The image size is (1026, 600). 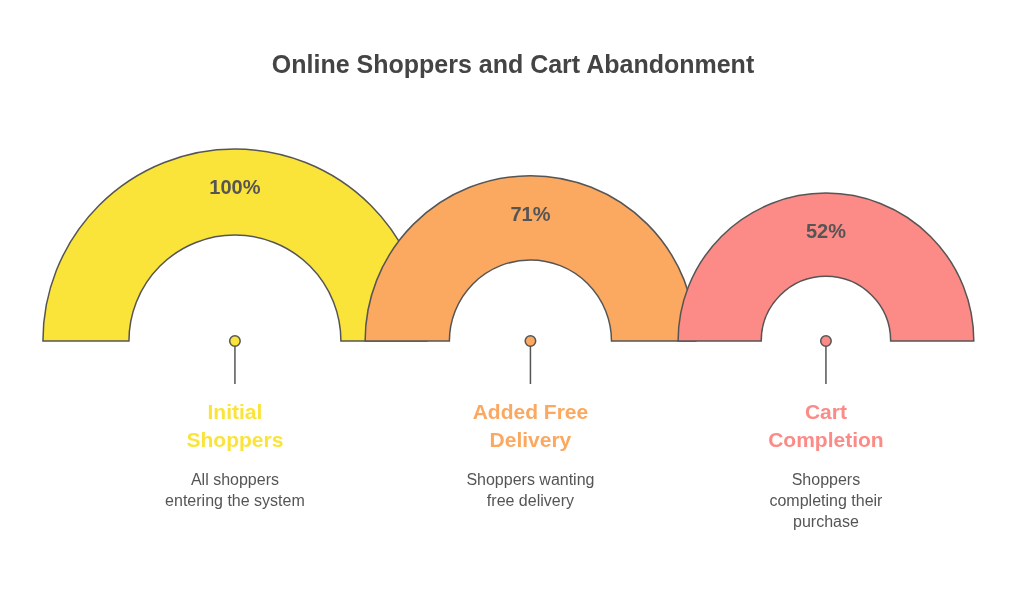 I want to click on data-label: 71%, so click(x=530, y=213).